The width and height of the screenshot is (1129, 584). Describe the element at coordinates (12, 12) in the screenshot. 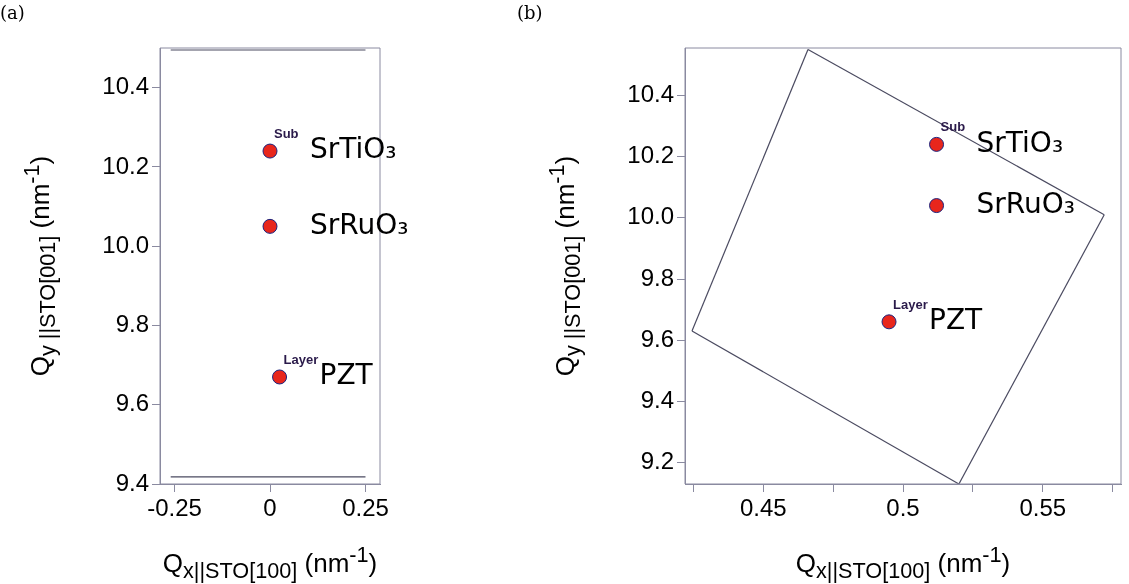

I see `text: (a)` at that location.